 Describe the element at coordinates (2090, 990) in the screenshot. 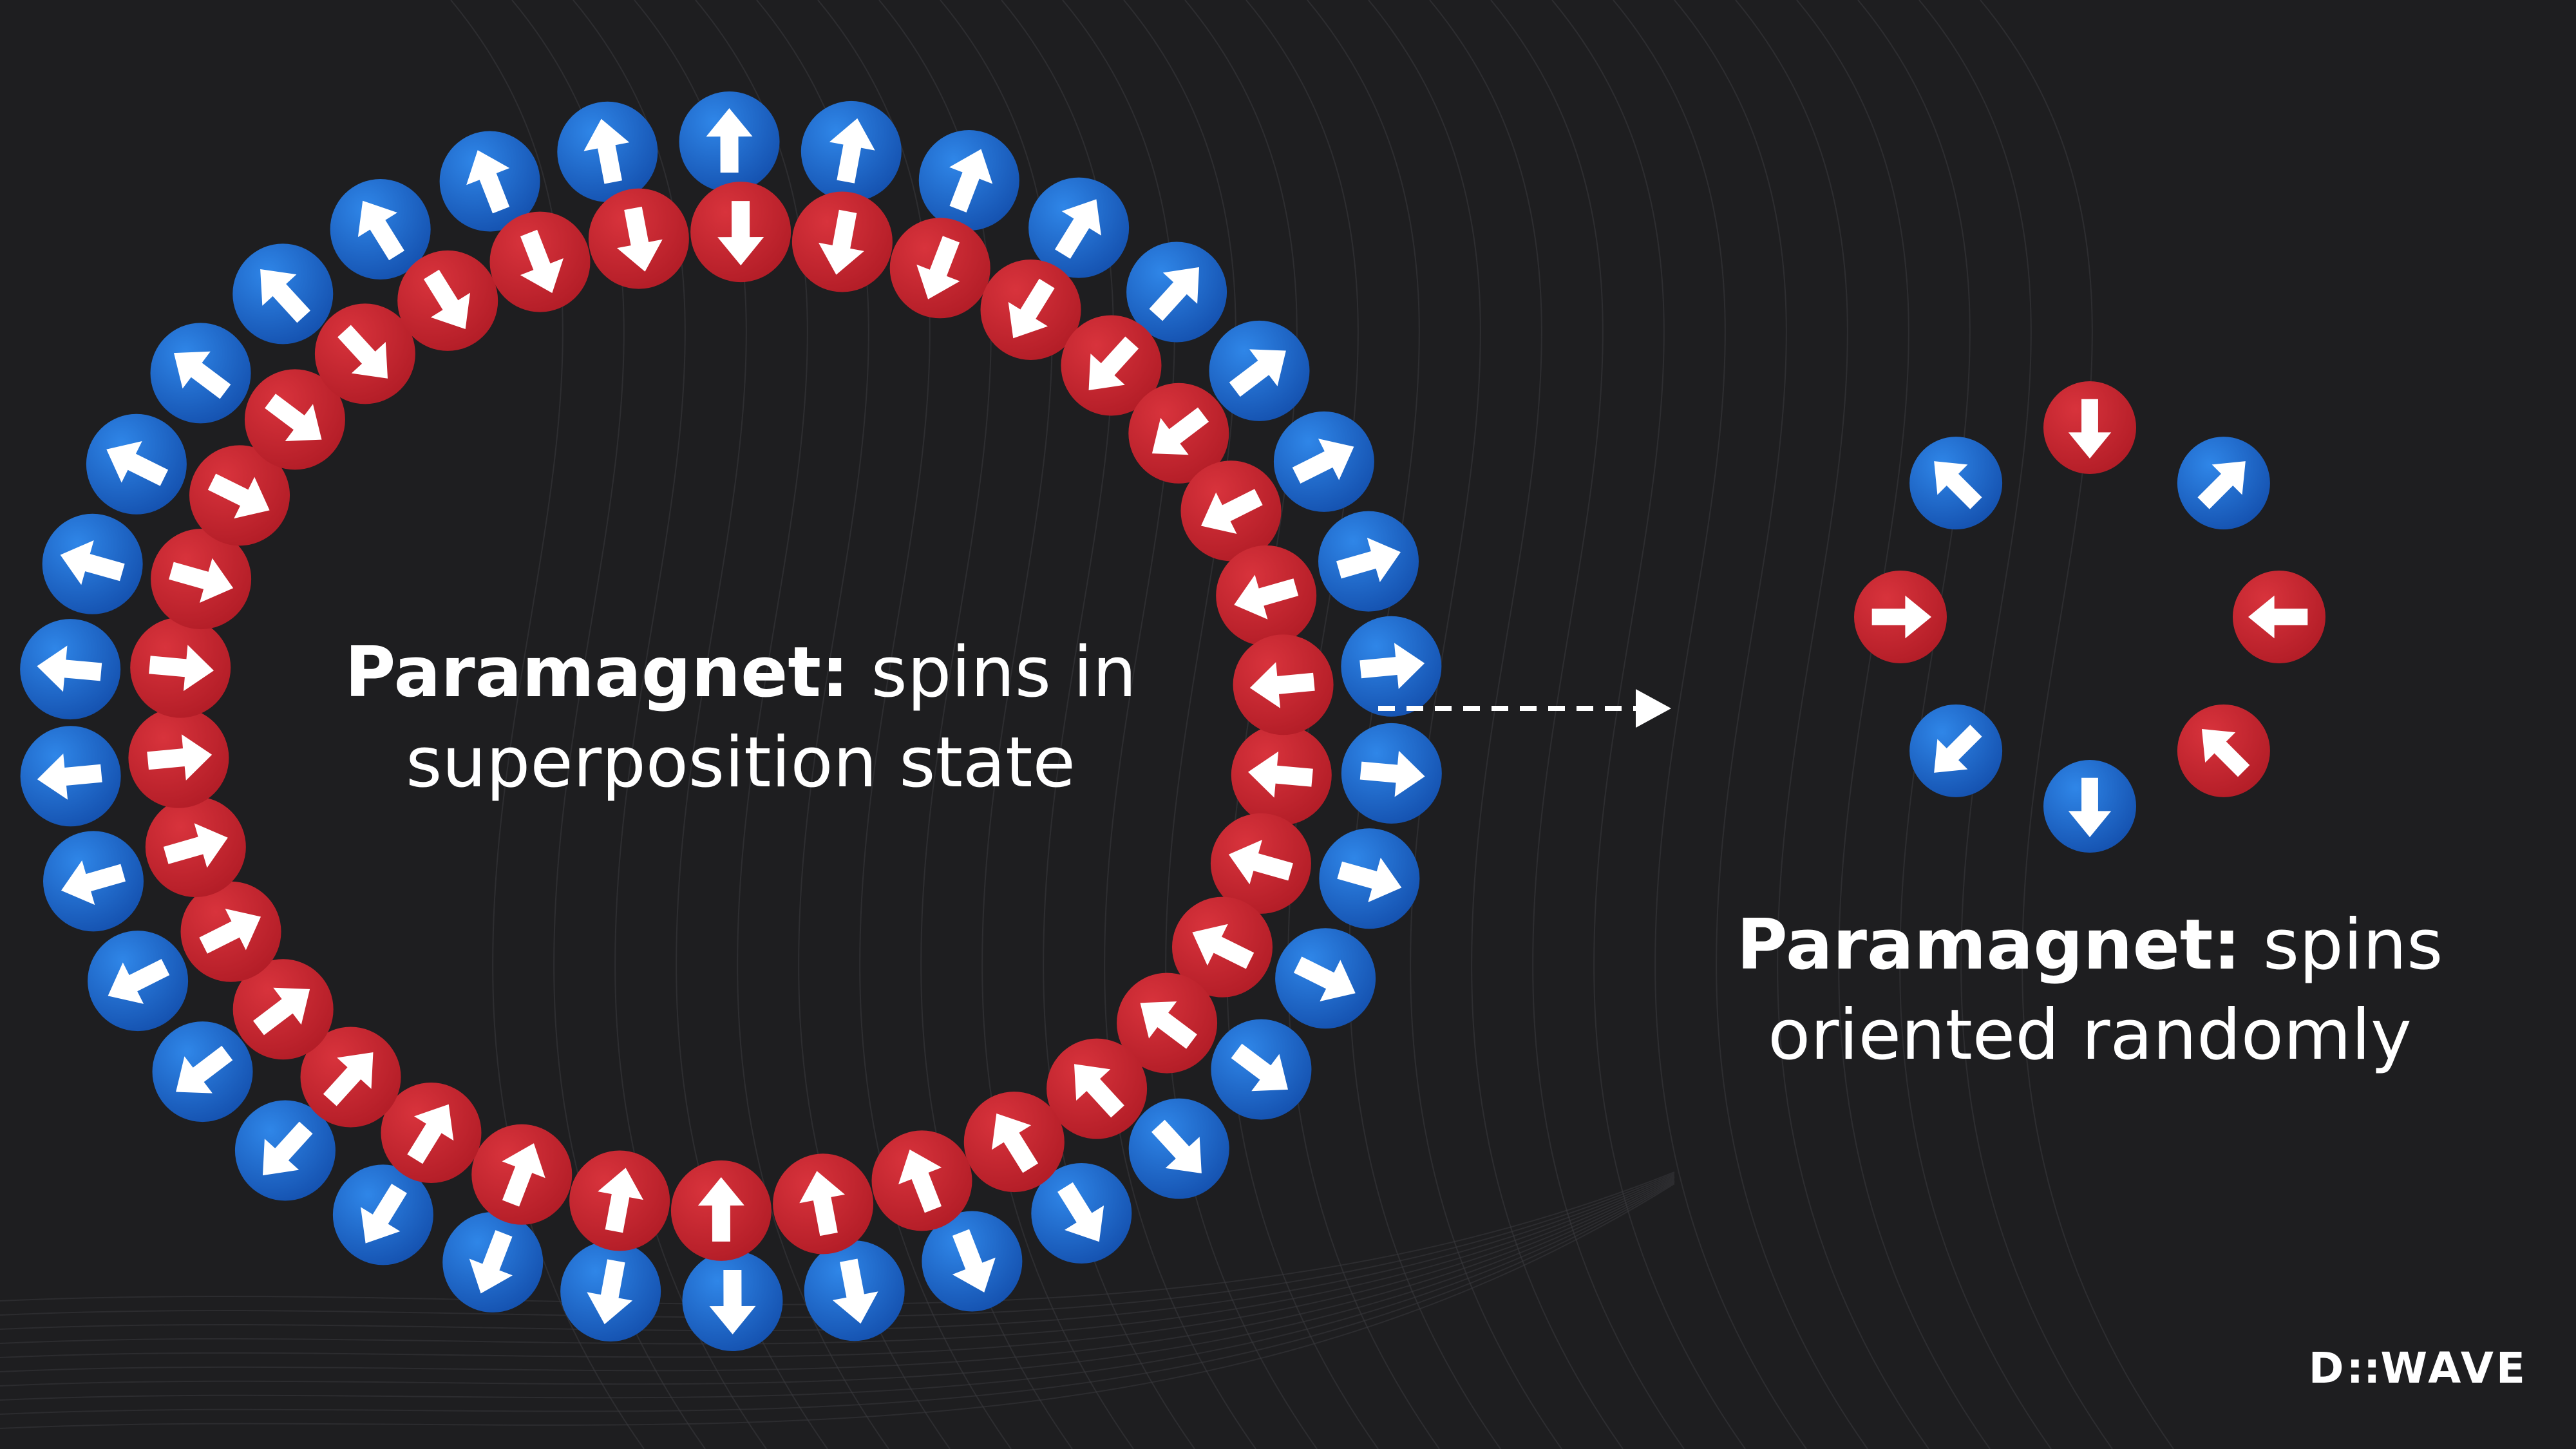

I see `random-caption: Paramagnet: spins oriented randomly` at that location.